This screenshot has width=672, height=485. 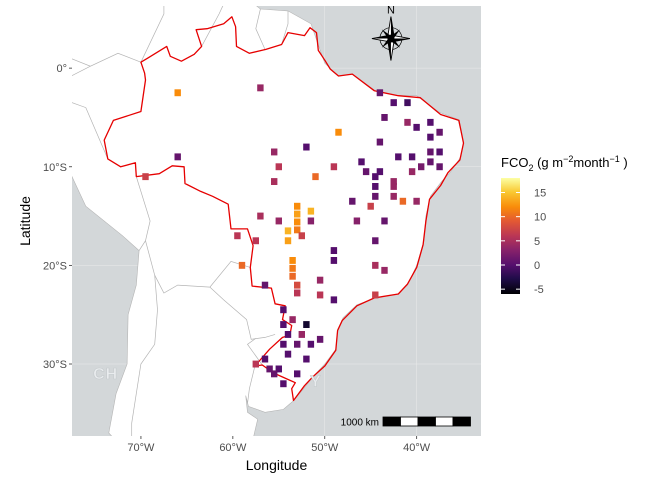 I want to click on ocean-label-left: CH, so click(x=105, y=374).